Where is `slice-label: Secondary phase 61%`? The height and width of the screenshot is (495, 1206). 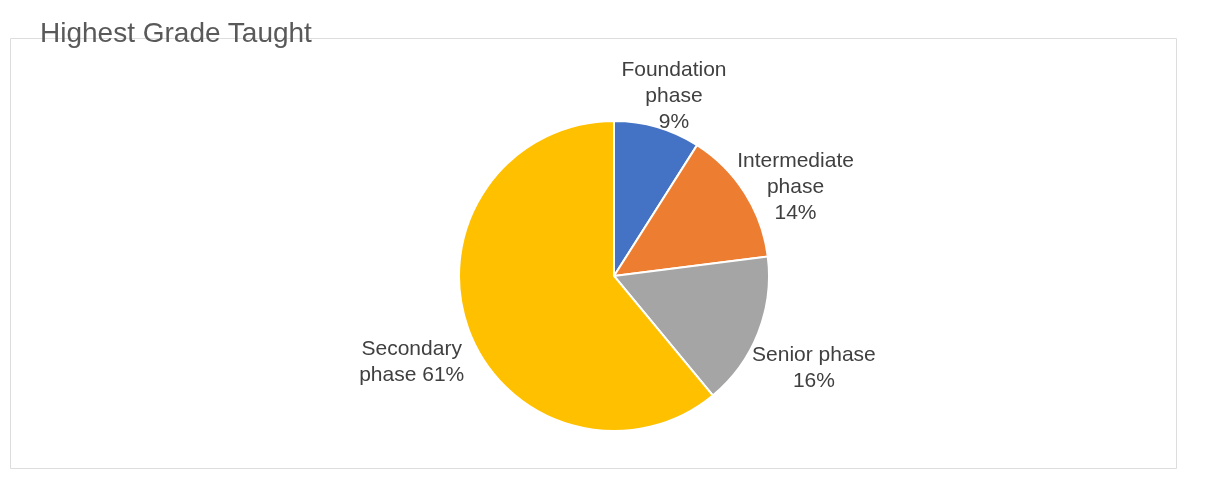 slice-label: Secondary phase 61% is located at coordinates (412, 360).